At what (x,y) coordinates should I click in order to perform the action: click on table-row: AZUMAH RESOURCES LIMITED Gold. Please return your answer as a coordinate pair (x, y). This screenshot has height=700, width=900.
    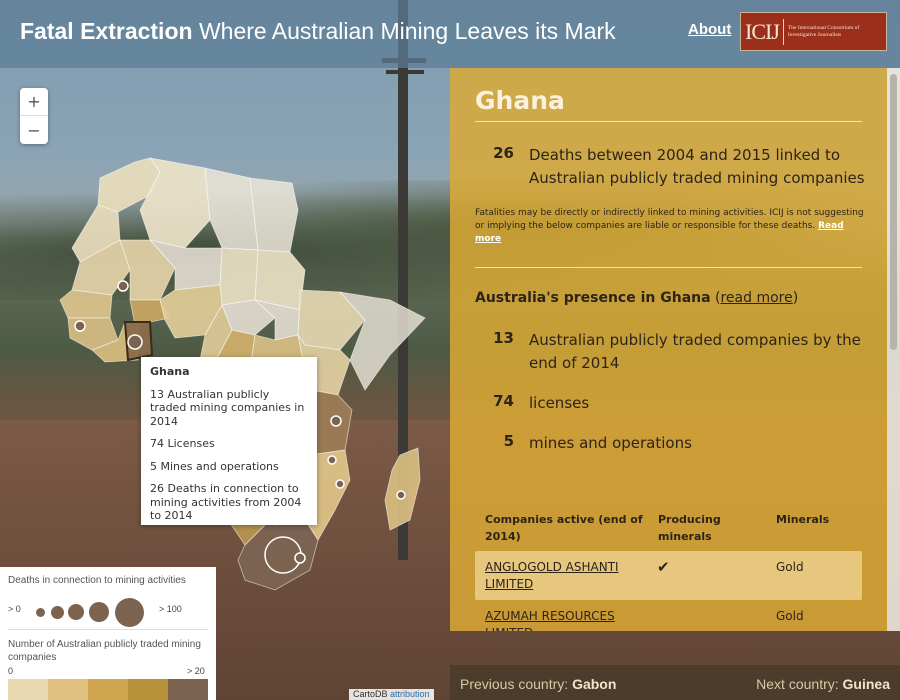
    Looking at the image, I should click on (668, 615).